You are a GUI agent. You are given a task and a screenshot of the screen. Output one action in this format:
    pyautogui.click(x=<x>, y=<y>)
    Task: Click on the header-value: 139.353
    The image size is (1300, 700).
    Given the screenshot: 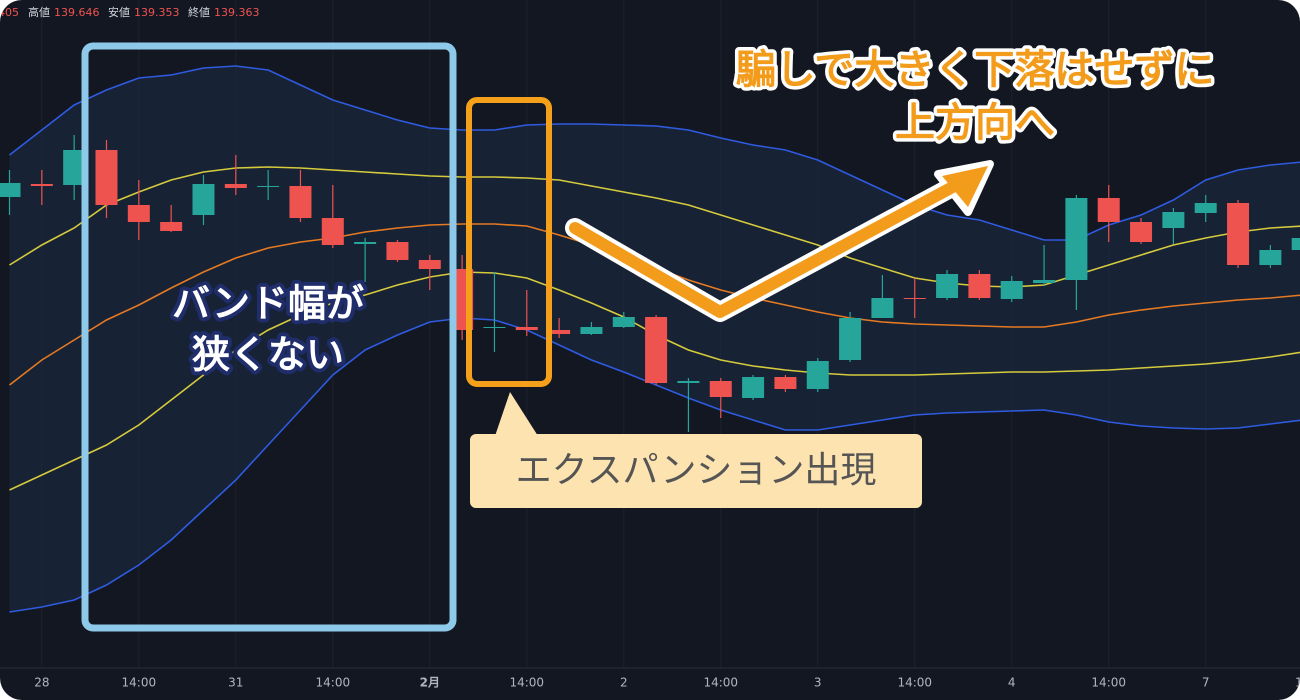 What is the action you would take?
    pyautogui.click(x=157, y=12)
    